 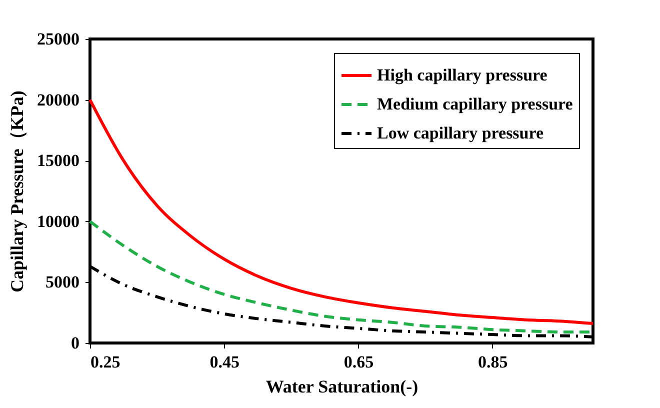 What do you see at coordinates (58, 39) in the screenshot?
I see `y-tick-label: 25000` at bounding box center [58, 39].